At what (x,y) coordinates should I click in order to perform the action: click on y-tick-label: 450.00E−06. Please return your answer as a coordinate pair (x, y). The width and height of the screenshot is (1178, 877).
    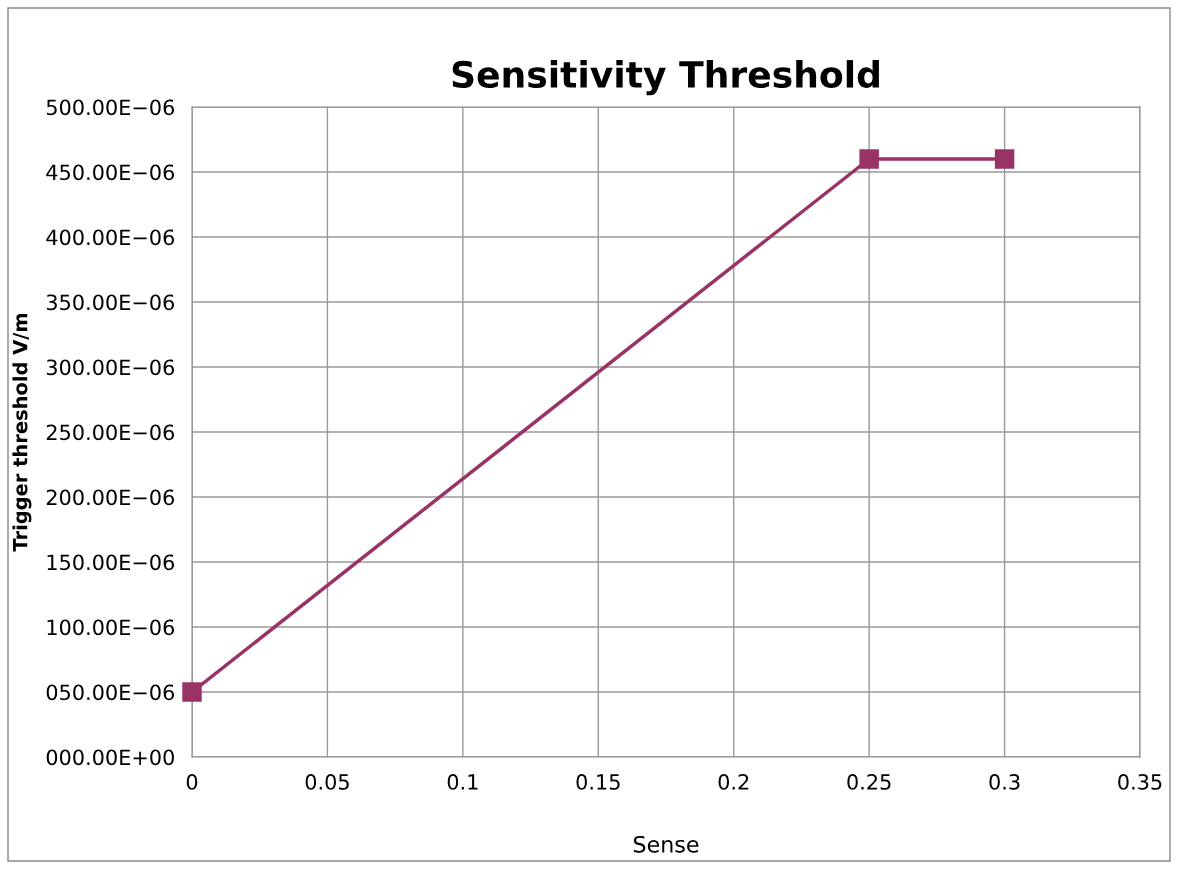
    Looking at the image, I should click on (110, 172).